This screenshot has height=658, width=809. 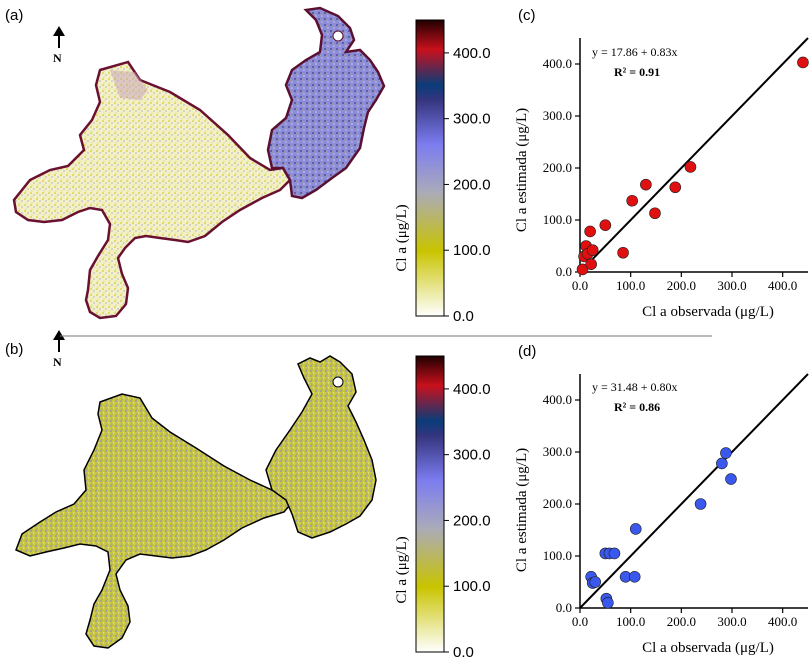 What do you see at coordinates (59, 45) in the screenshot?
I see `north-arrow-a: N` at bounding box center [59, 45].